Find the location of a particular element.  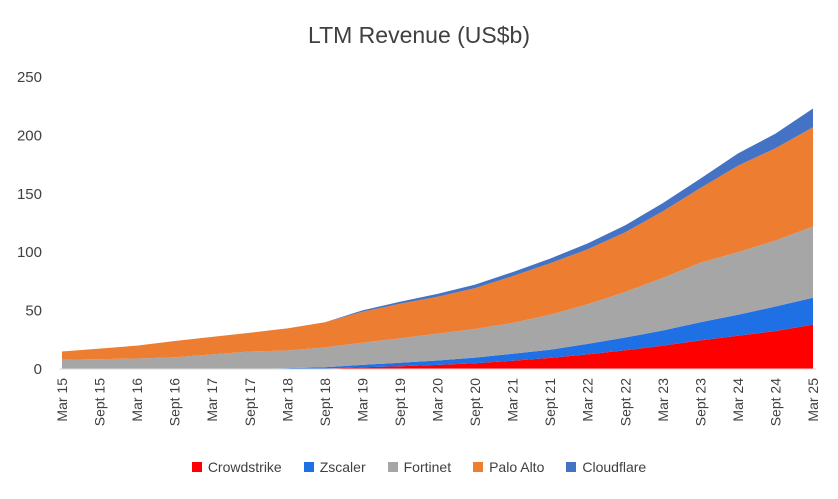

x-tick-label: Mar 20 is located at coordinates (438, 400).